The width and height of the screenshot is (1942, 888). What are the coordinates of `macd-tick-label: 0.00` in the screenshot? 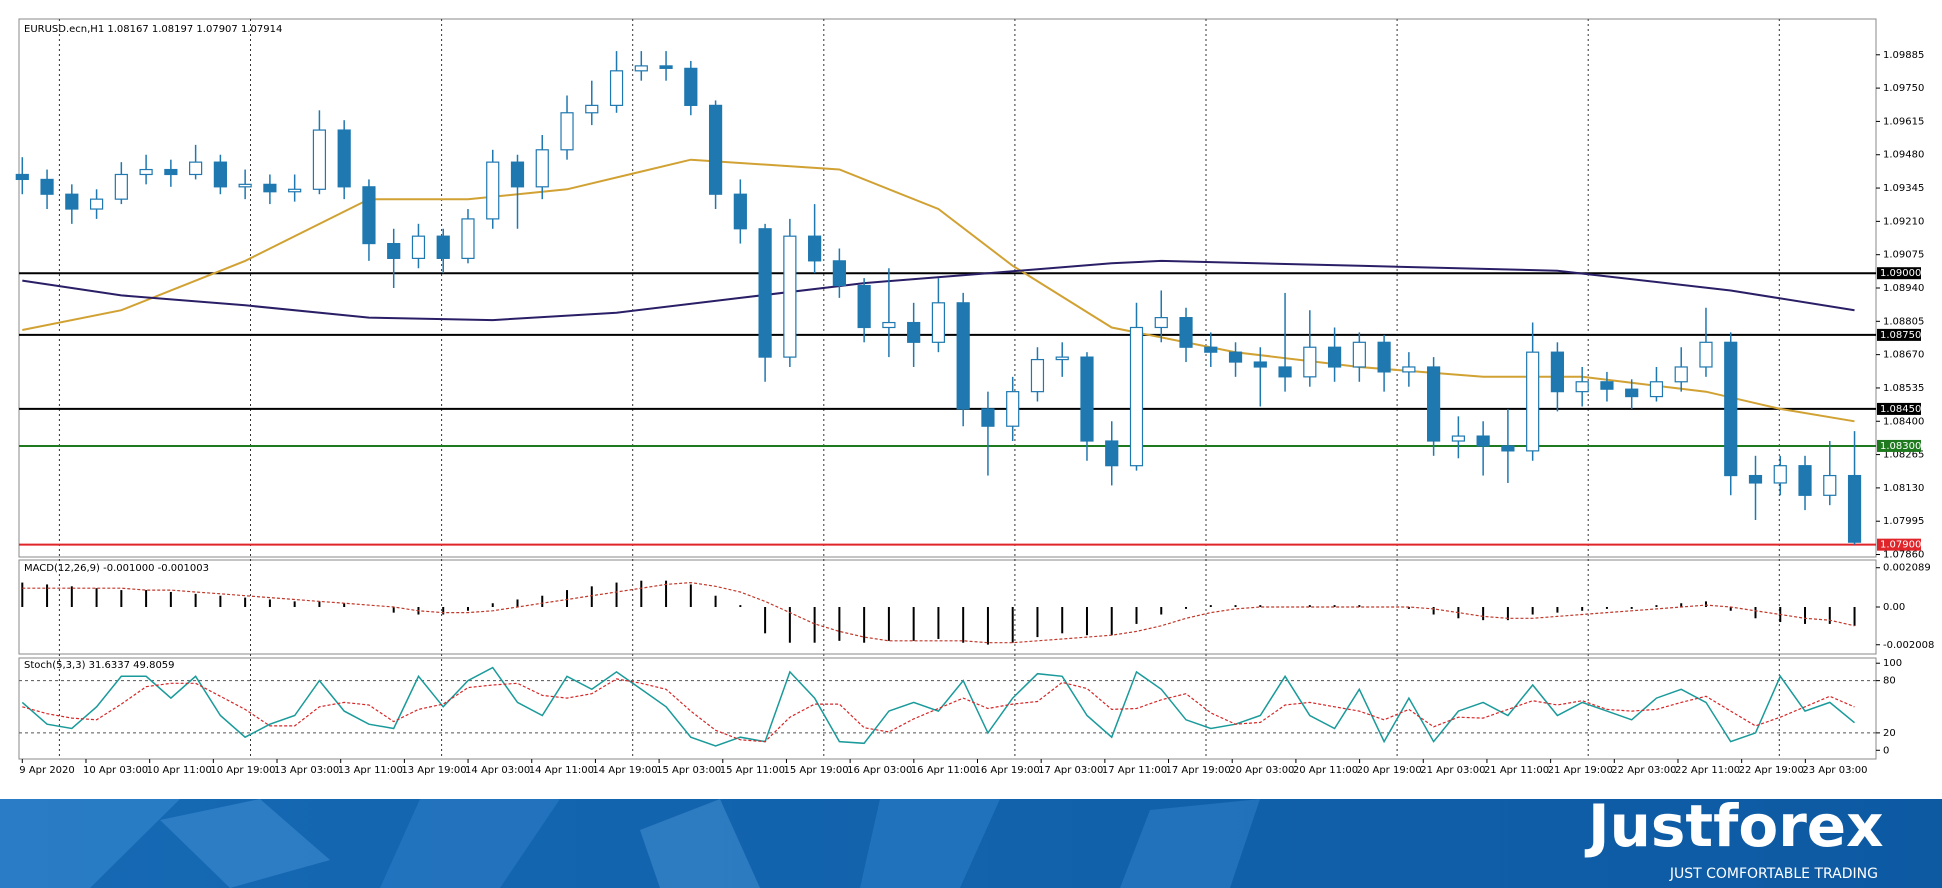 It's located at (1894, 607).